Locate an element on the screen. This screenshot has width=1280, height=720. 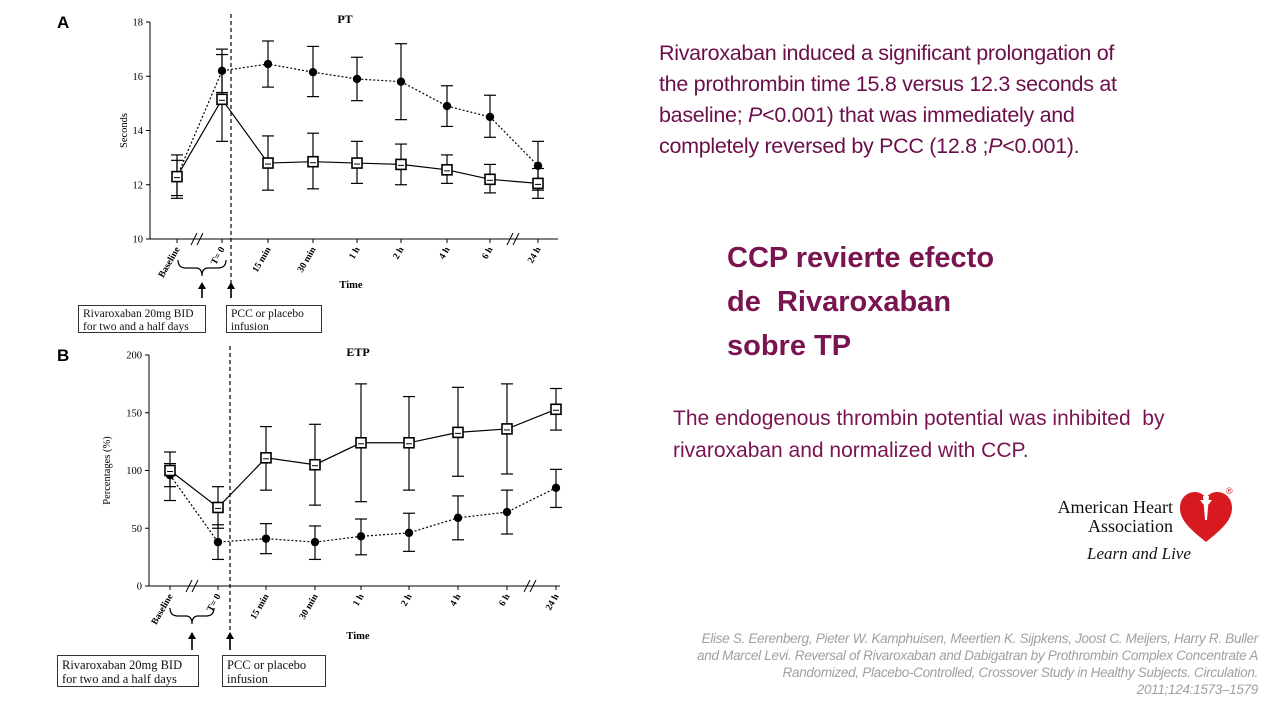
y-tick-label: 12 is located at coordinates (138, 185).